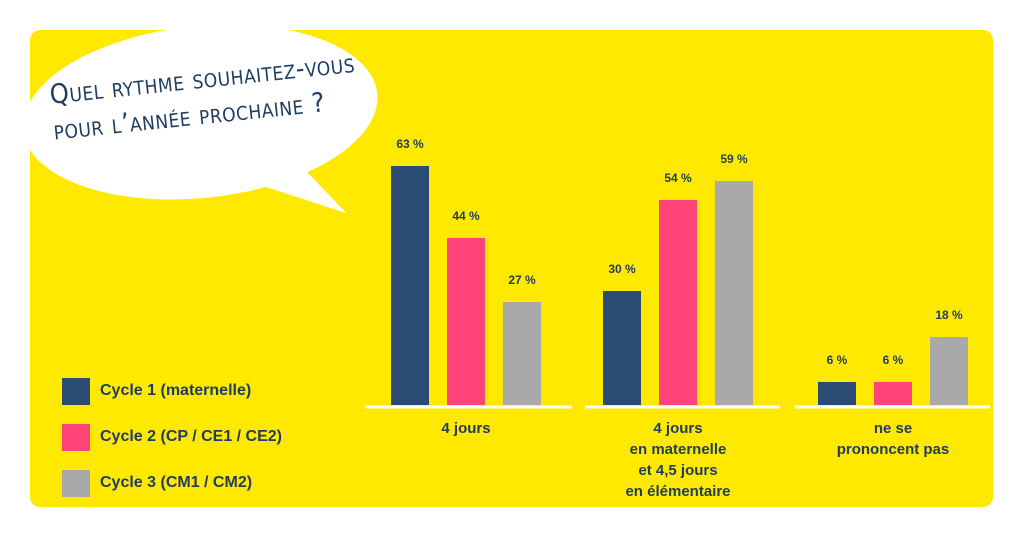 This screenshot has width=1024, height=538. I want to click on data-label: 44 %, so click(466, 215).